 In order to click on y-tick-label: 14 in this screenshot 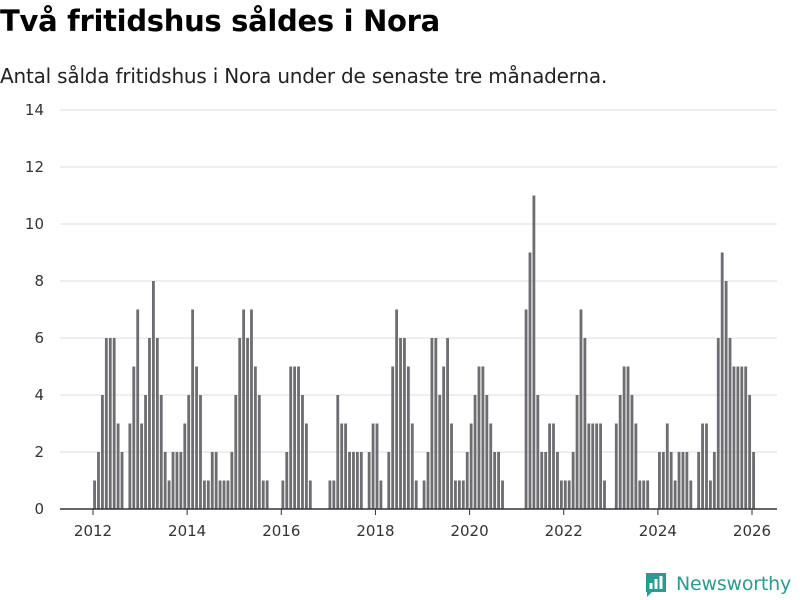, I will do `click(34, 110)`.